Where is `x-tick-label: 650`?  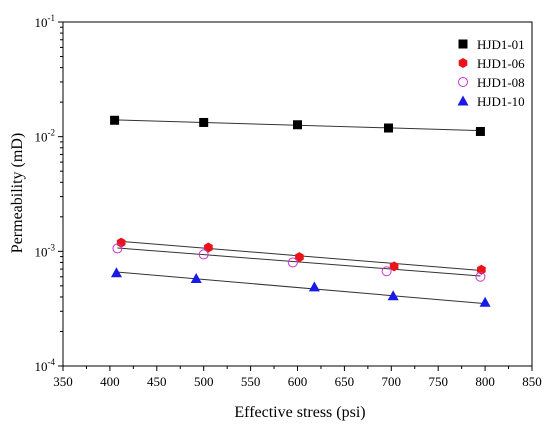
x-tick-label: 650 is located at coordinates (345, 381).